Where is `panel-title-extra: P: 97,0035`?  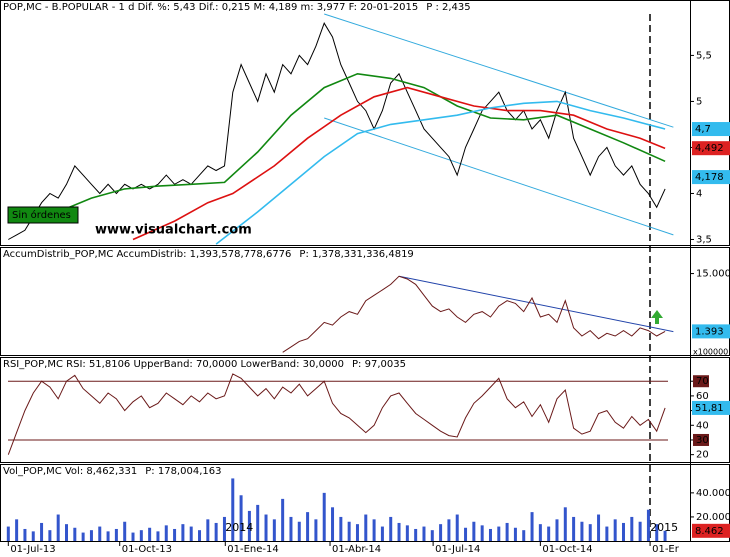 panel-title-extra: P: 97,0035 is located at coordinates (379, 364).